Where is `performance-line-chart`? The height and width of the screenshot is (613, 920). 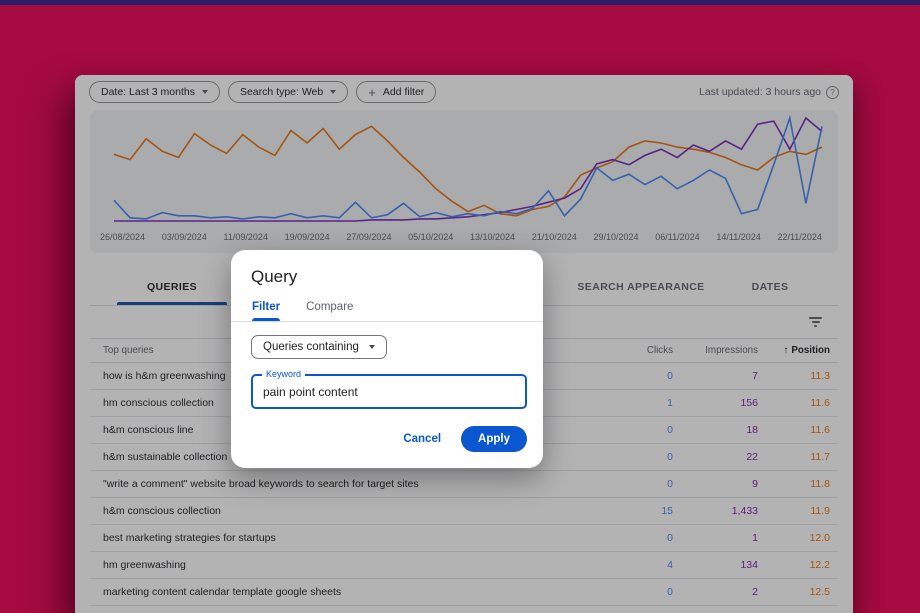 performance-line-chart is located at coordinates (468, 168).